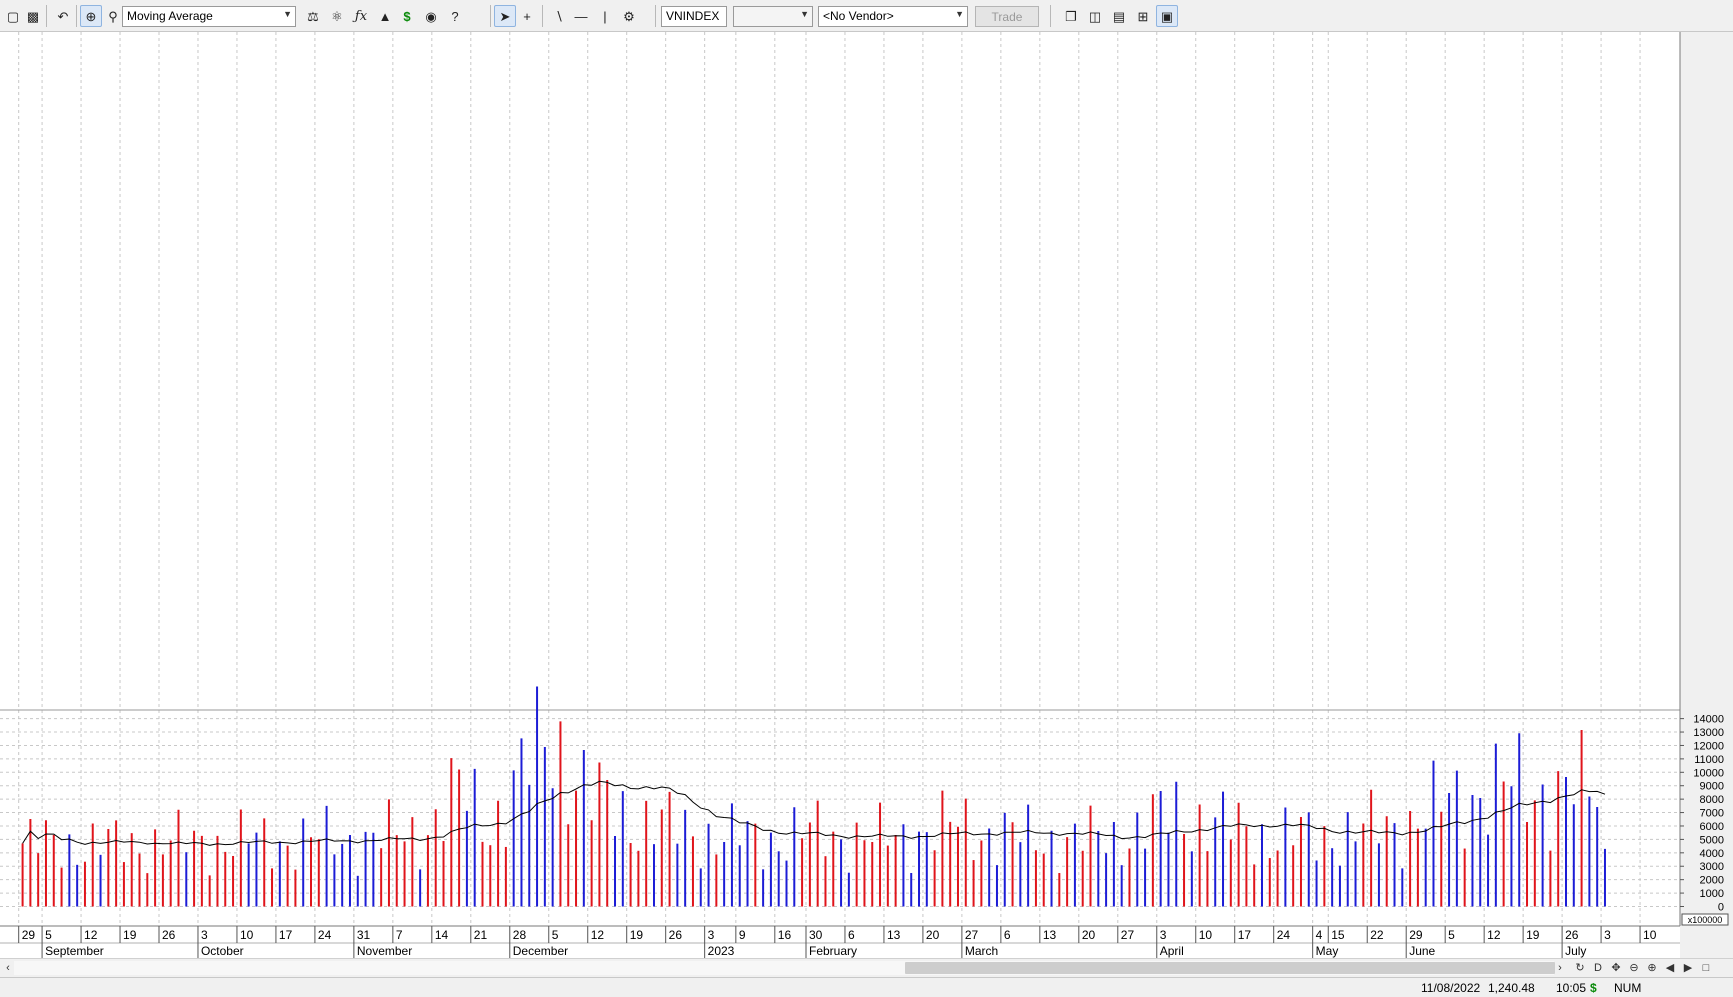 This screenshot has width=1733, height=997. I want to click on x-tick-label: 28, so click(520, 935).